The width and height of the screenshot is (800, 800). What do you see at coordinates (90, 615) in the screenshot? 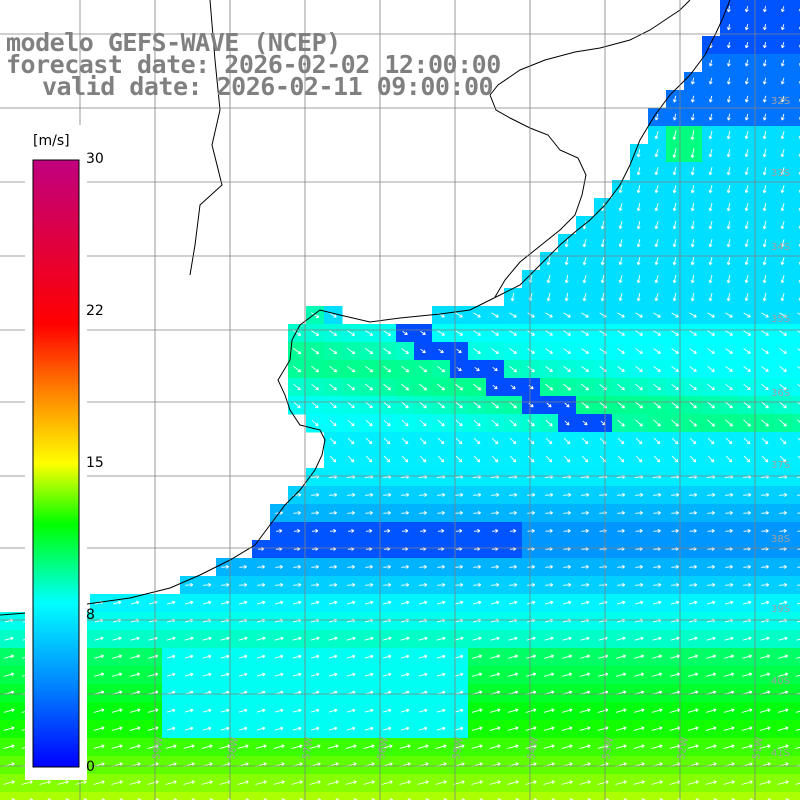
I see `colorbar-tick-8: 8` at bounding box center [90, 615].